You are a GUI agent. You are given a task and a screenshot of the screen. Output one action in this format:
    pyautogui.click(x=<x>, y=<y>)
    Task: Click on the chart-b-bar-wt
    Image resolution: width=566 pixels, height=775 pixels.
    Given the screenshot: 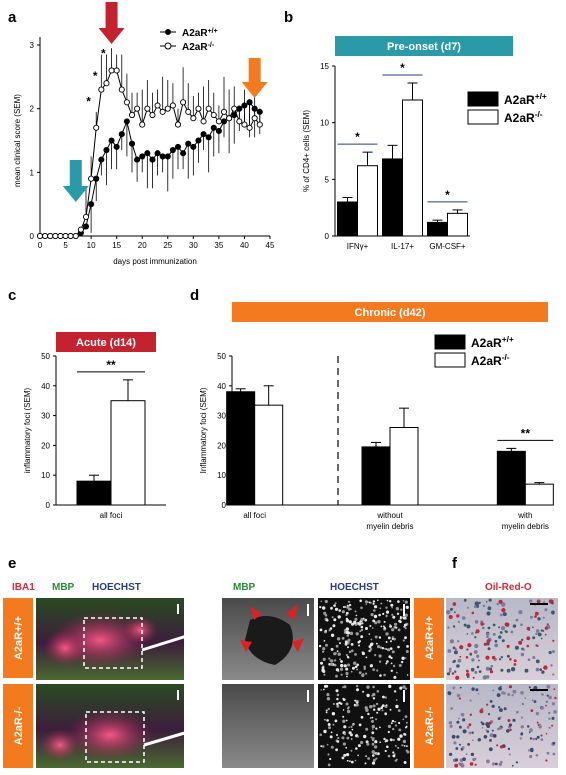 What is the action you would take?
    pyautogui.click(x=392, y=197)
    